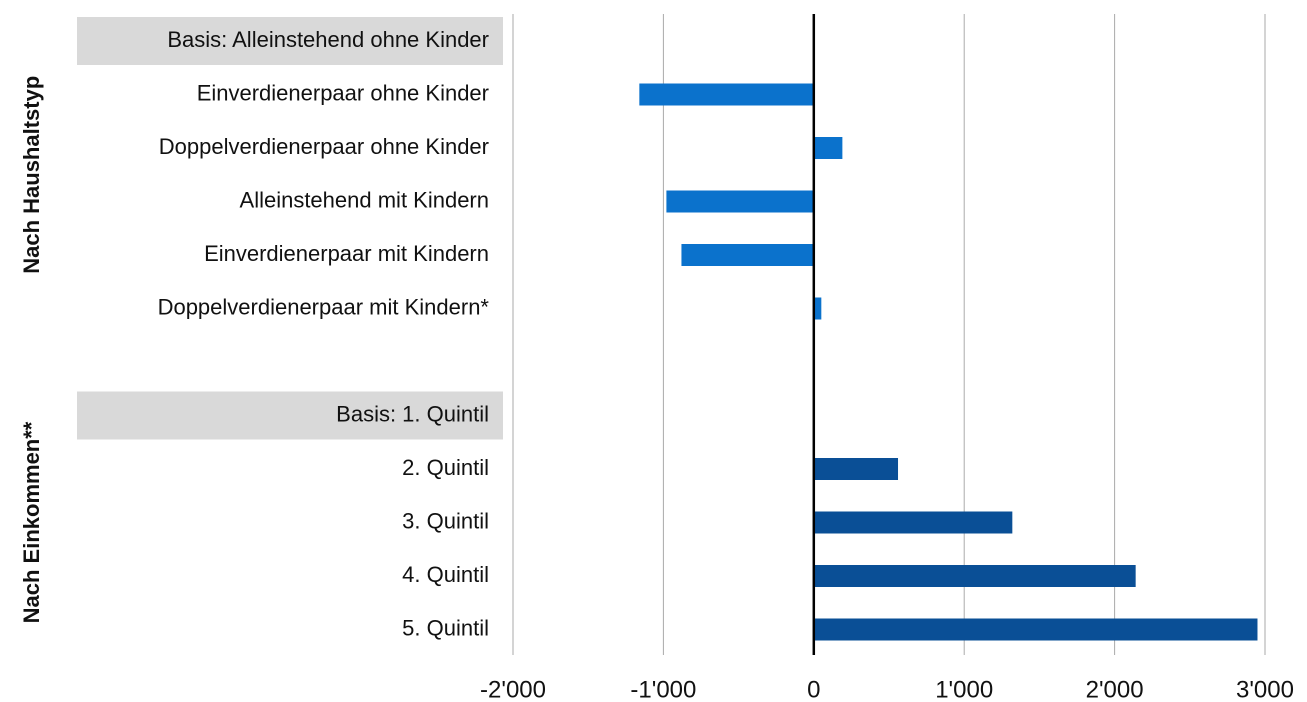 This screenshot has height=702, width=1307. What do you see at coordinates (346, 253) in the screenshot?
I see `category-label: Einverdienerpaar mit Kindern` at bounding box center [346, 253].